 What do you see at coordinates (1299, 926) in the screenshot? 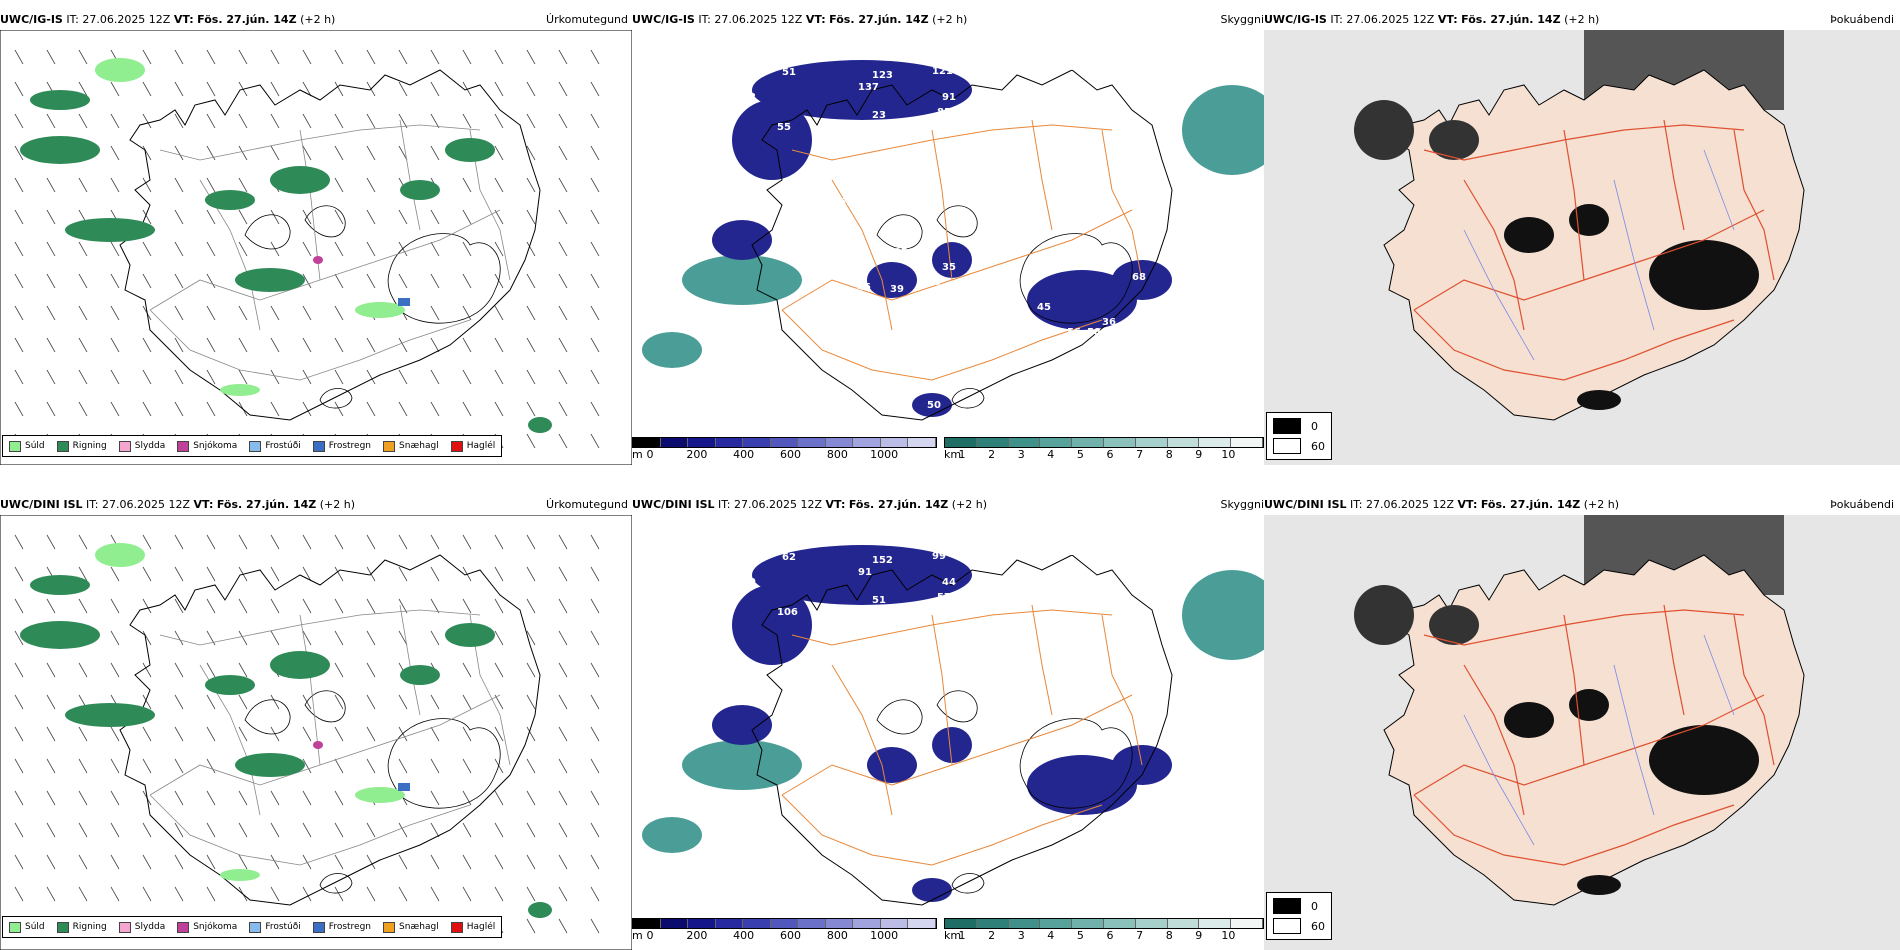
I see `fog-legend-row: 60` at bounding box center [1299, 926].